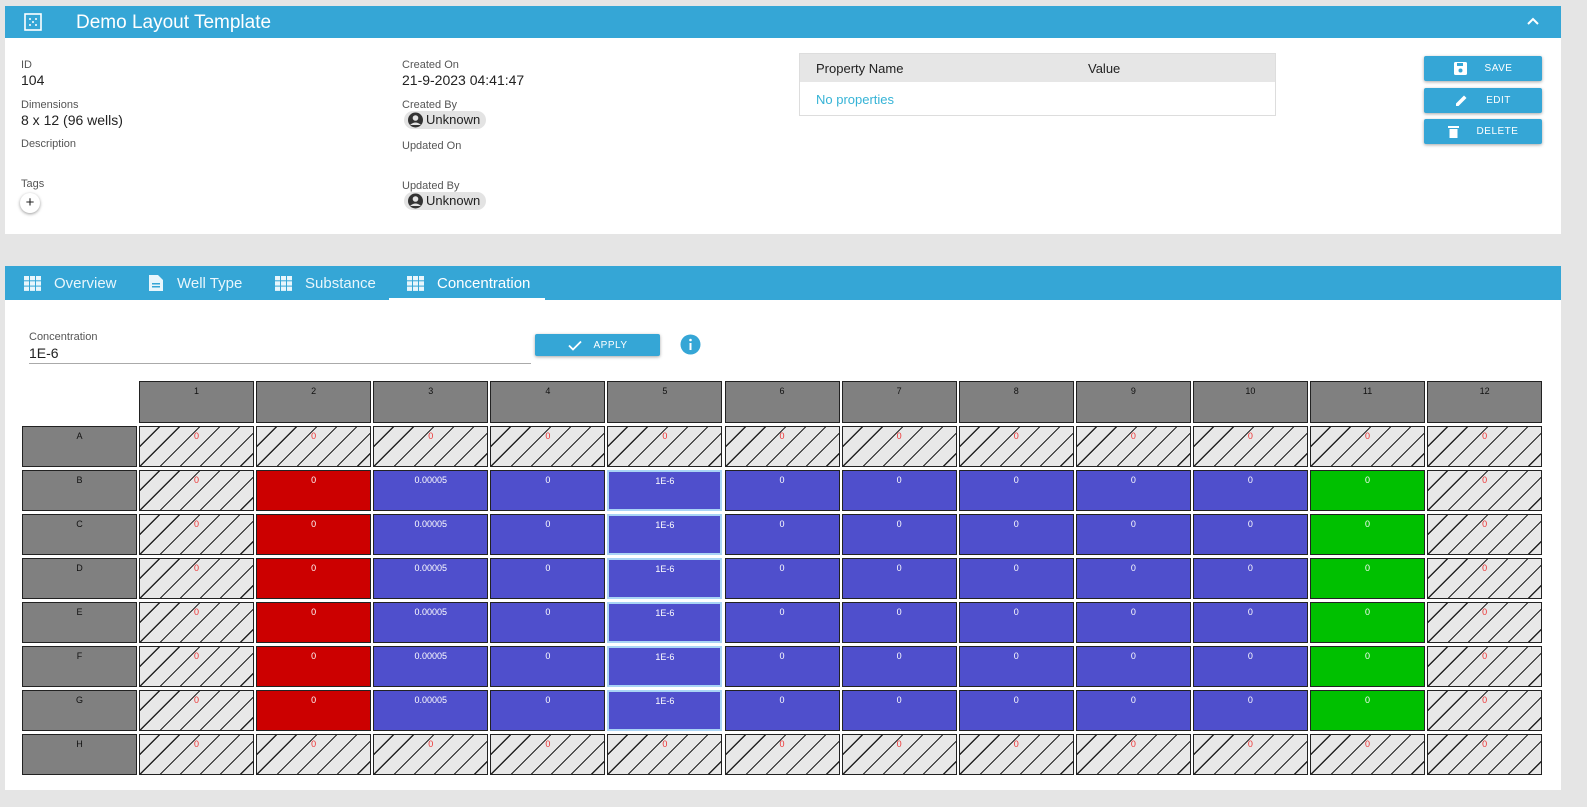 The height and width of the screenshot is (807, 1587). What do you see at coordinates (30, 203) in the screenshot?
I see `add-tag-button: +` at bounding box center [30, 203].